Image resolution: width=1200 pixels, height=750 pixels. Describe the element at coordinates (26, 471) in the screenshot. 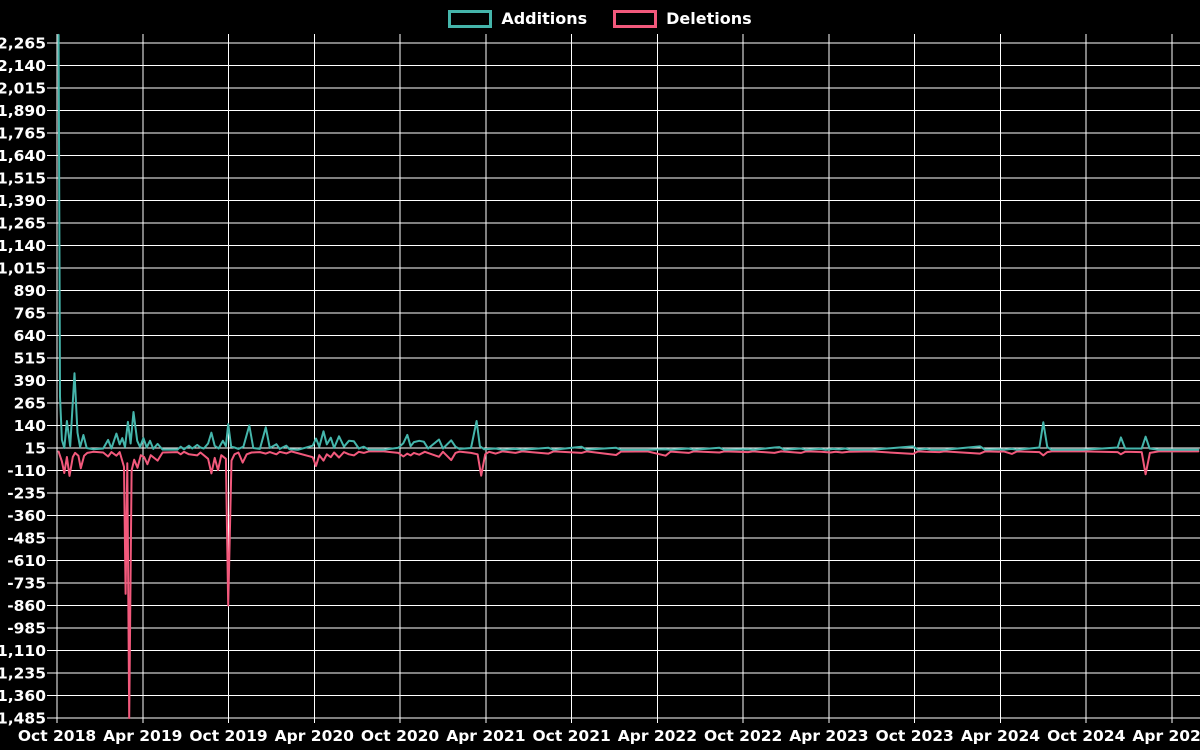

I see `y-tick-label: -110` at that location.